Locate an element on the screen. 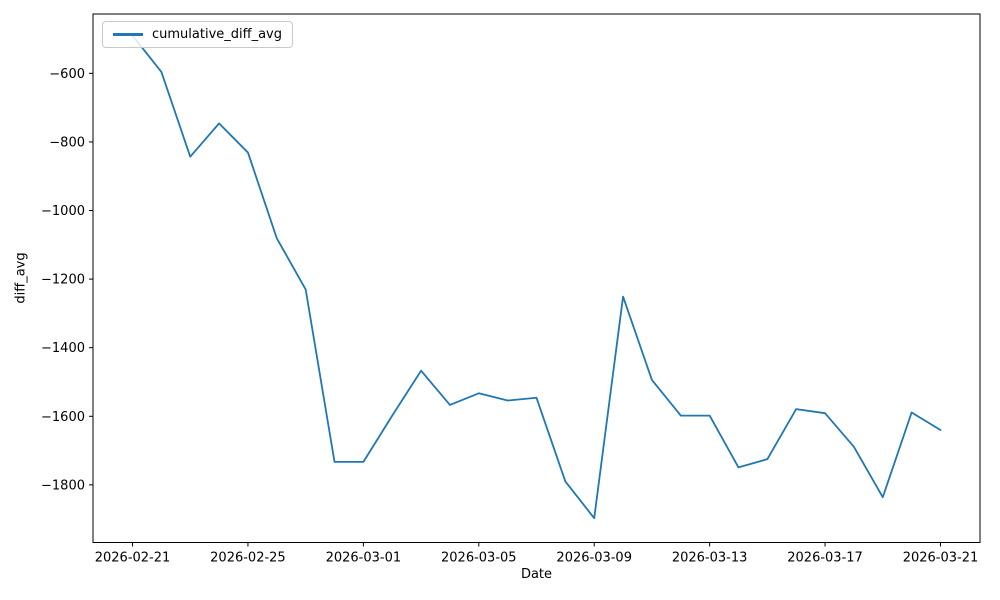 Image resolution: width=1000 pixels, height=600 pixels. x-tick-label: 2026-03-09 is located at coordinates (594, 558).